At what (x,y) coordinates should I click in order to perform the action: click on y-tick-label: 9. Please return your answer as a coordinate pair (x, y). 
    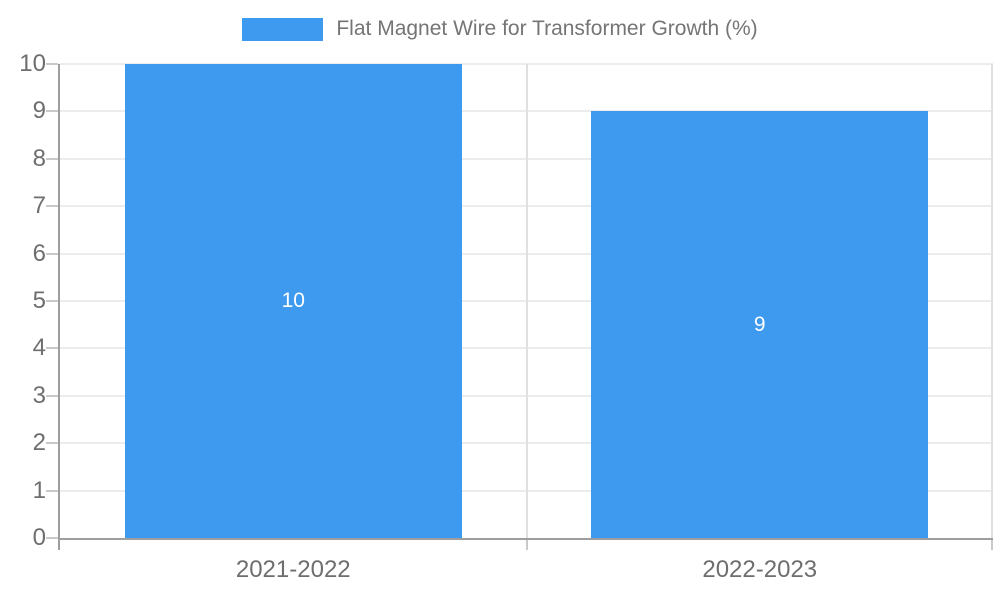
    Looking at the image, I should click on (39, 111).